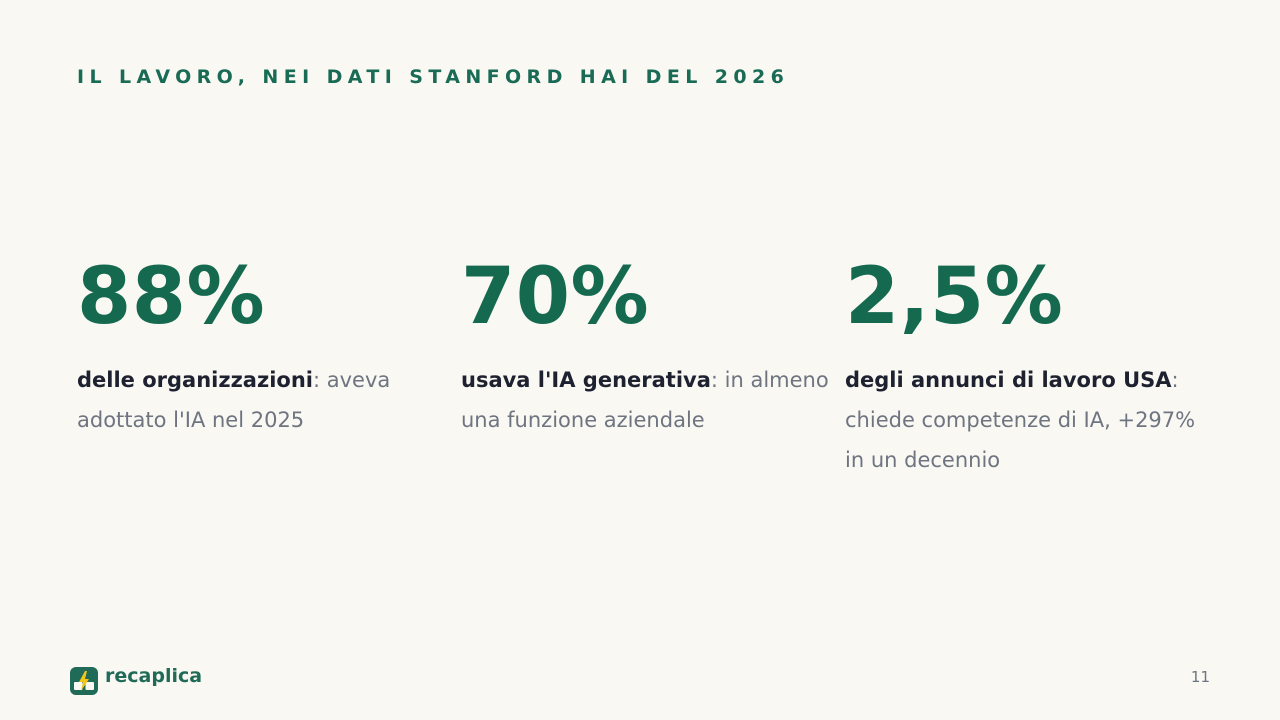 The height and width of the screenshot is (720, 1280). What do you see at coordinates (84, 681) in the screenshot?
I see `lightning-book-icon` at bounding box center [84, 681].